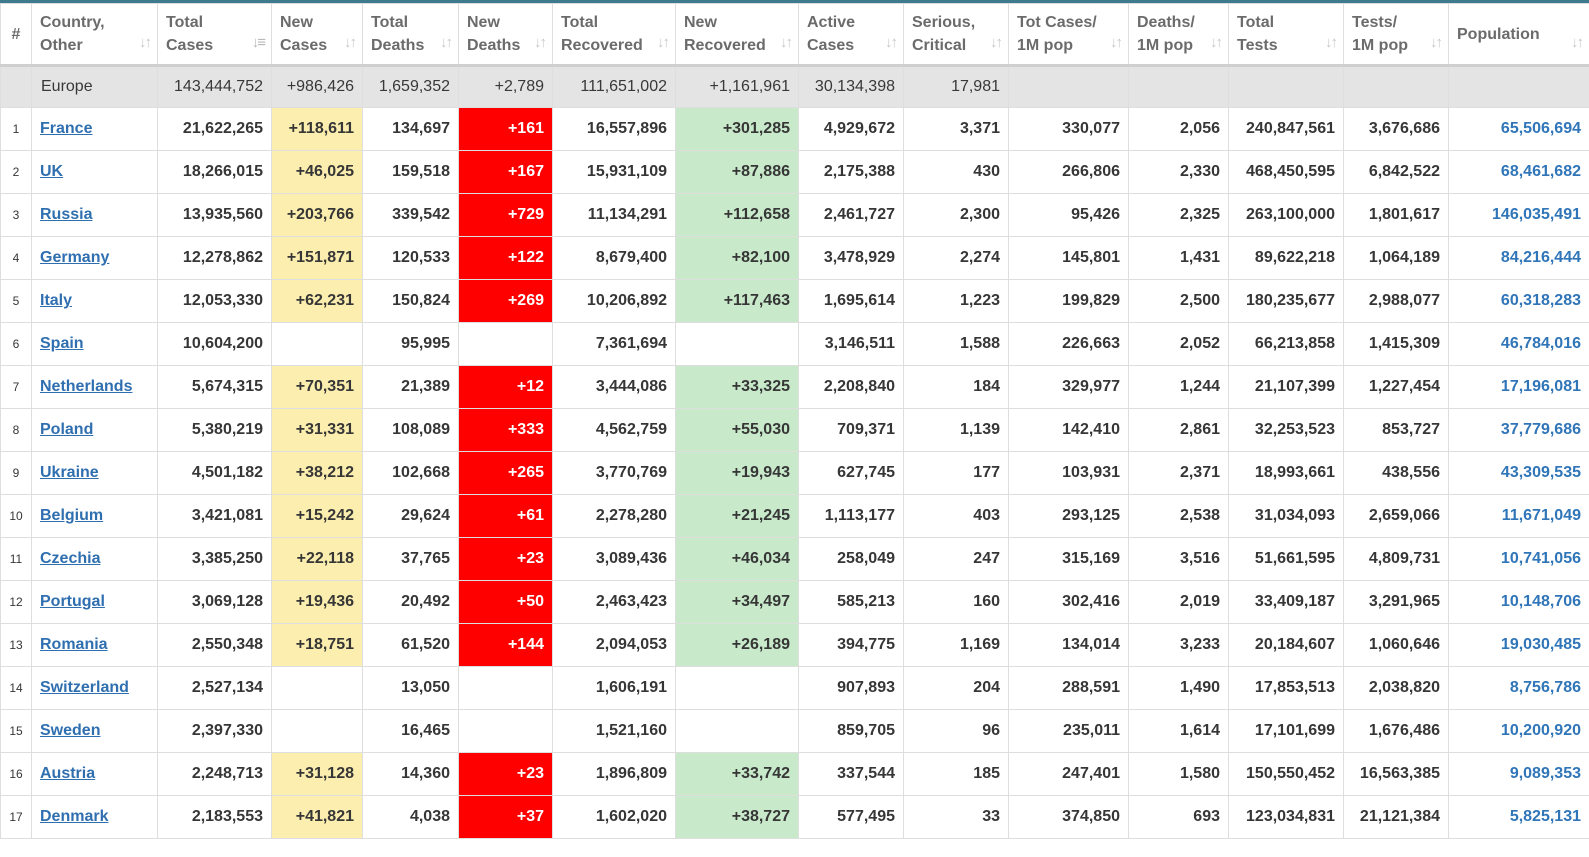 The height and width of the screenshot is (857, 1589). I want to click on cell-total-cases: 2,183,553, so click(214, 817).